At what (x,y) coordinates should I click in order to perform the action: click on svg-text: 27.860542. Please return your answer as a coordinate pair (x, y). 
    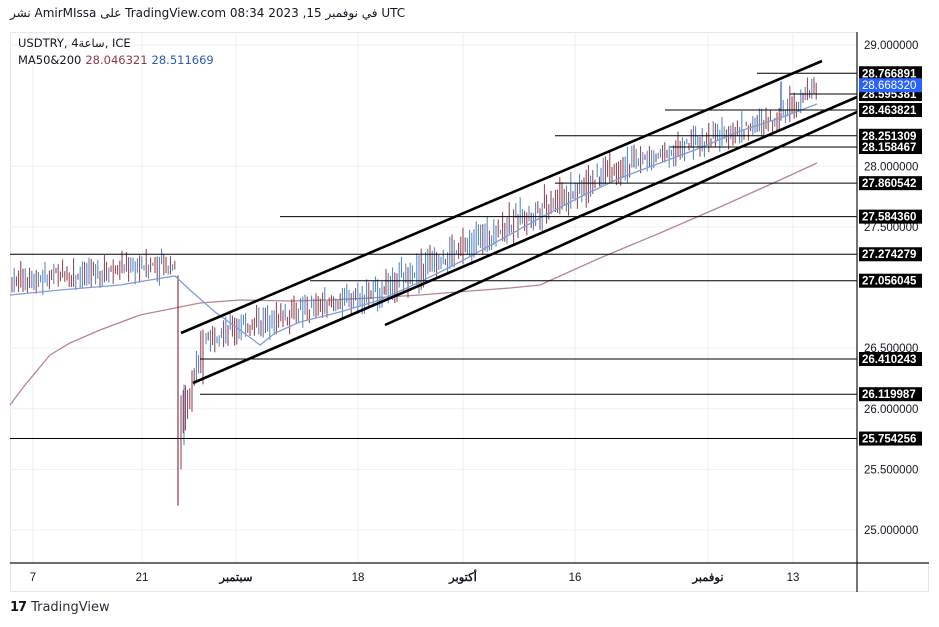
    Looking at the image, I should click on (889, 184).